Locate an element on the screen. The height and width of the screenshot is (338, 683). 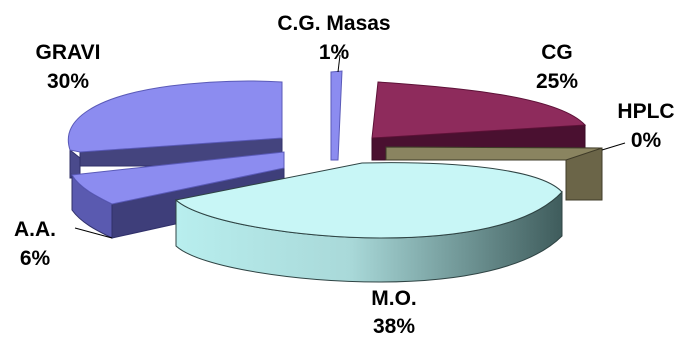
label-cg-masas-name: C.G. Masas is located at coordinates (333, 23).